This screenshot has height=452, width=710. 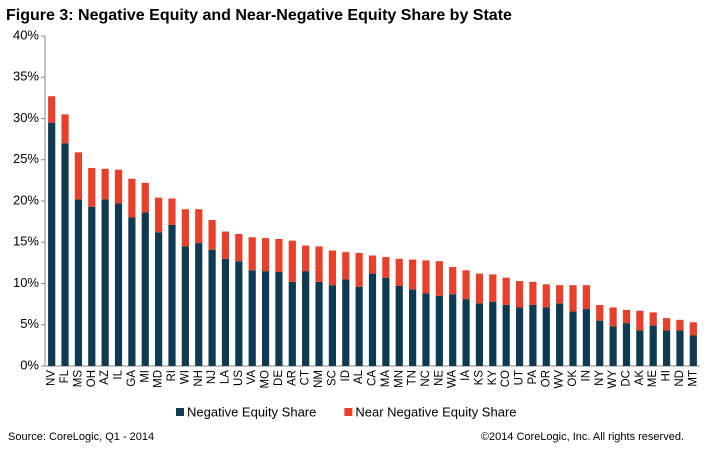 What do you see at coordinates (26, 158) in the screenshot?
I see `y-tick-label: 25%` at bounding box center [26, 158].